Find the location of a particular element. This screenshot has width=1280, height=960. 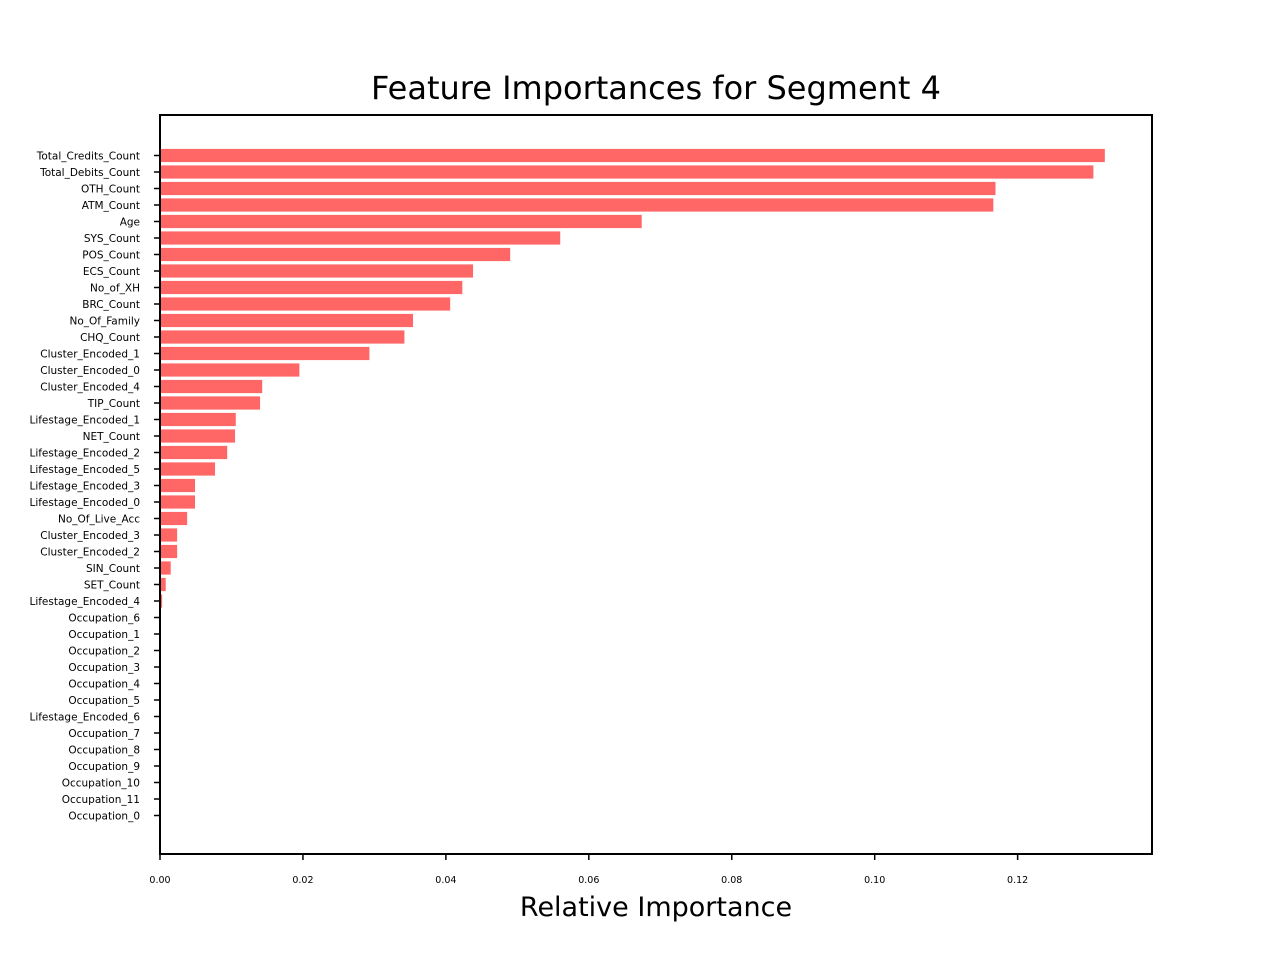

y-tick-label: Lifestage_Encoded_1 is located at coordinates (84, 421).